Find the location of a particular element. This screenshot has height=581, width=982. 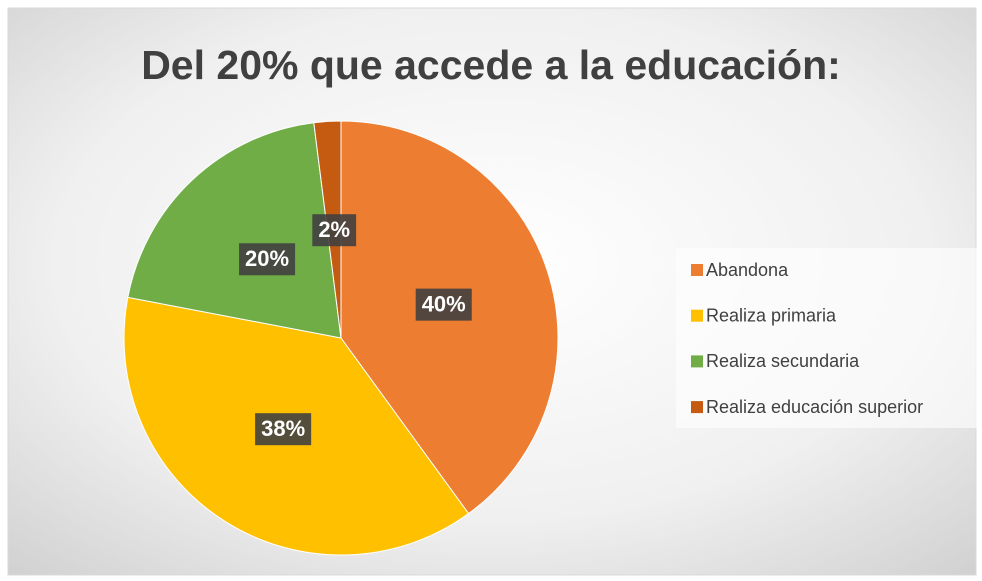

data-label: 20% is located at coordinates (267, 258).